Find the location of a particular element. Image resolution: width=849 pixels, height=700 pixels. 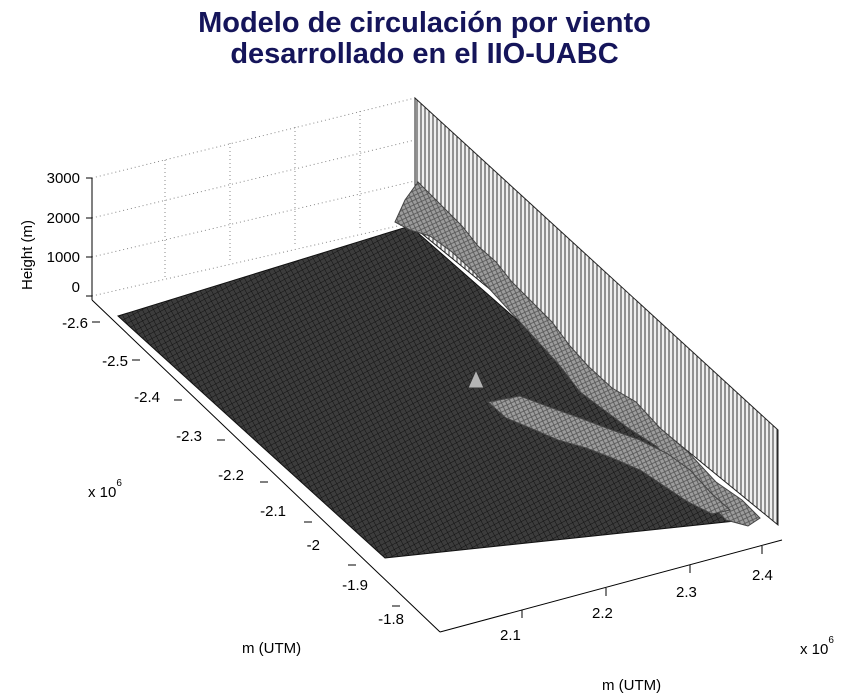

z-tick-label: 2000 is located at coordinates (63, 218).